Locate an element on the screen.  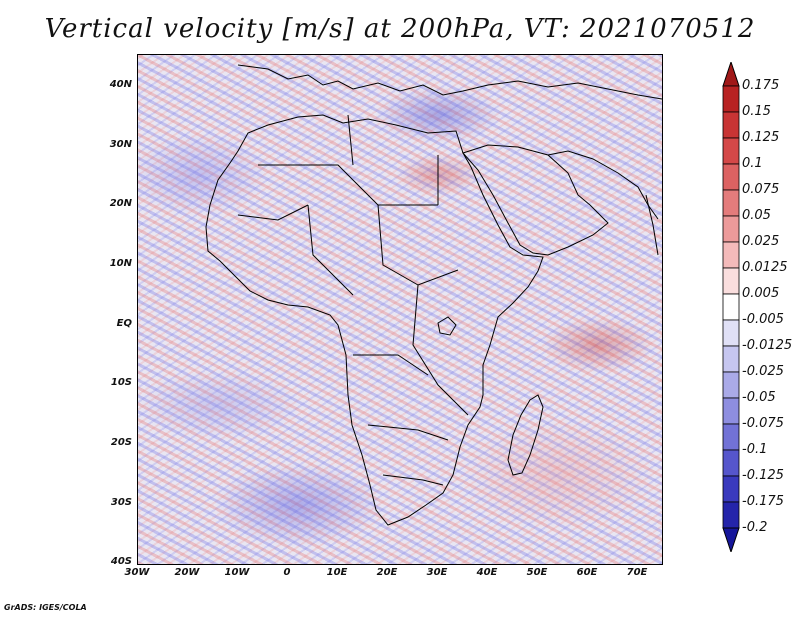
lat-tick-label: 20S is located at coordinates (121, 442).